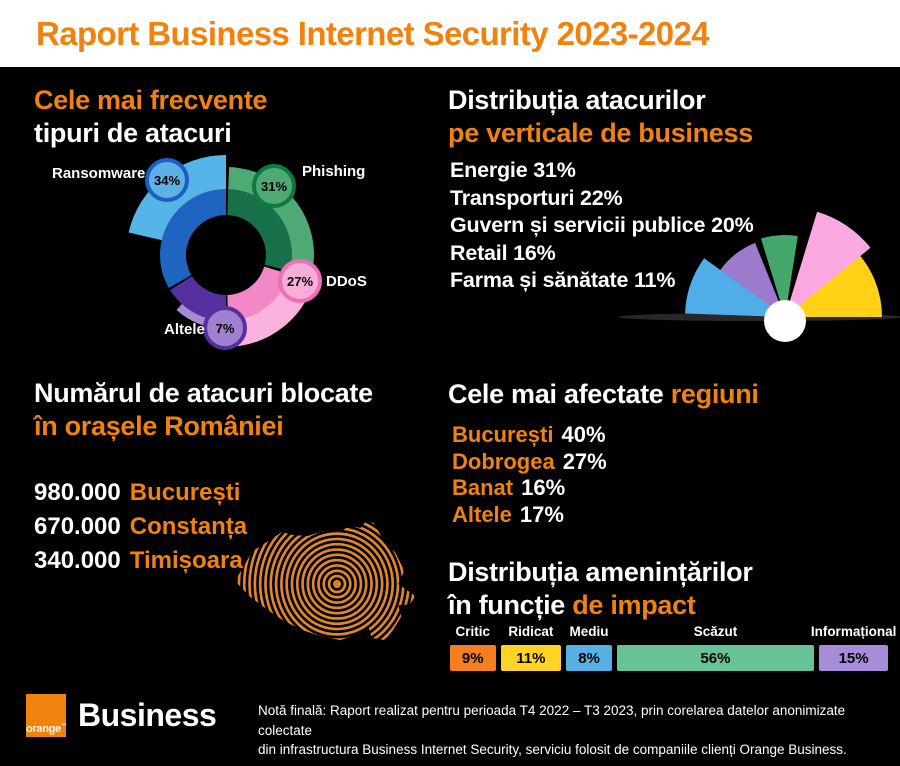  I want to click on regions-title: Cele mai afectate regiuni, so click(603, 394).